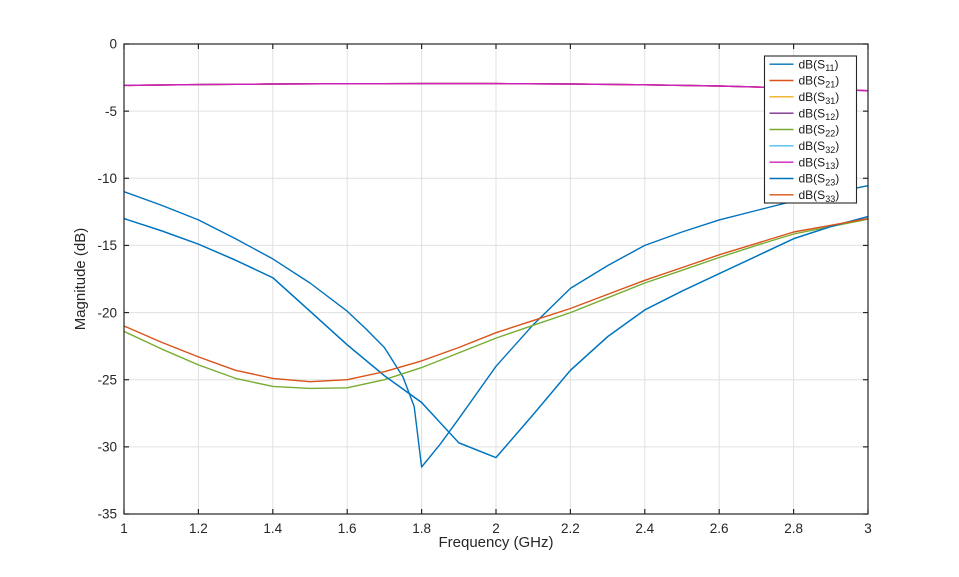 The image size is (959, 577). What do you see at coordinates (819, 98) in the screenshot?
I see `legend-label-s31: dB(S31)` at bounding box center [819, 98].